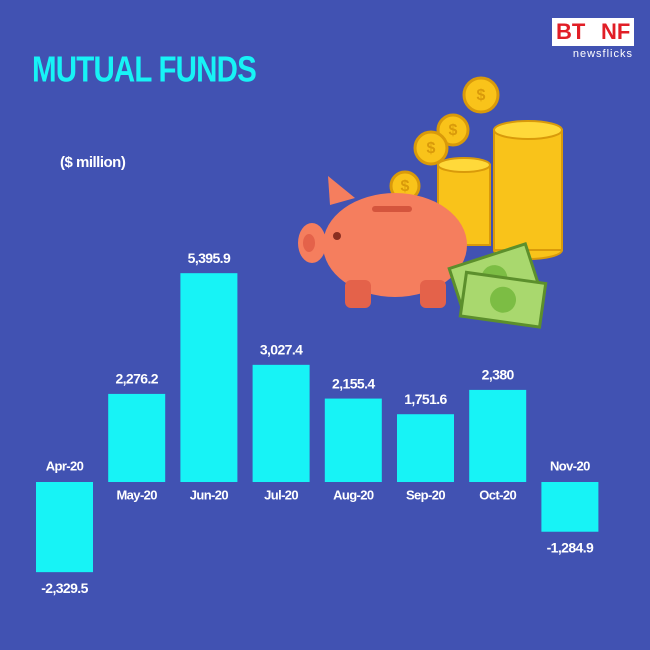 The image size is (650, 650). What do you see at coordinates (136, 494) in the screenshot?
I see `category-label: May-20` at bounding box center [136, 494].